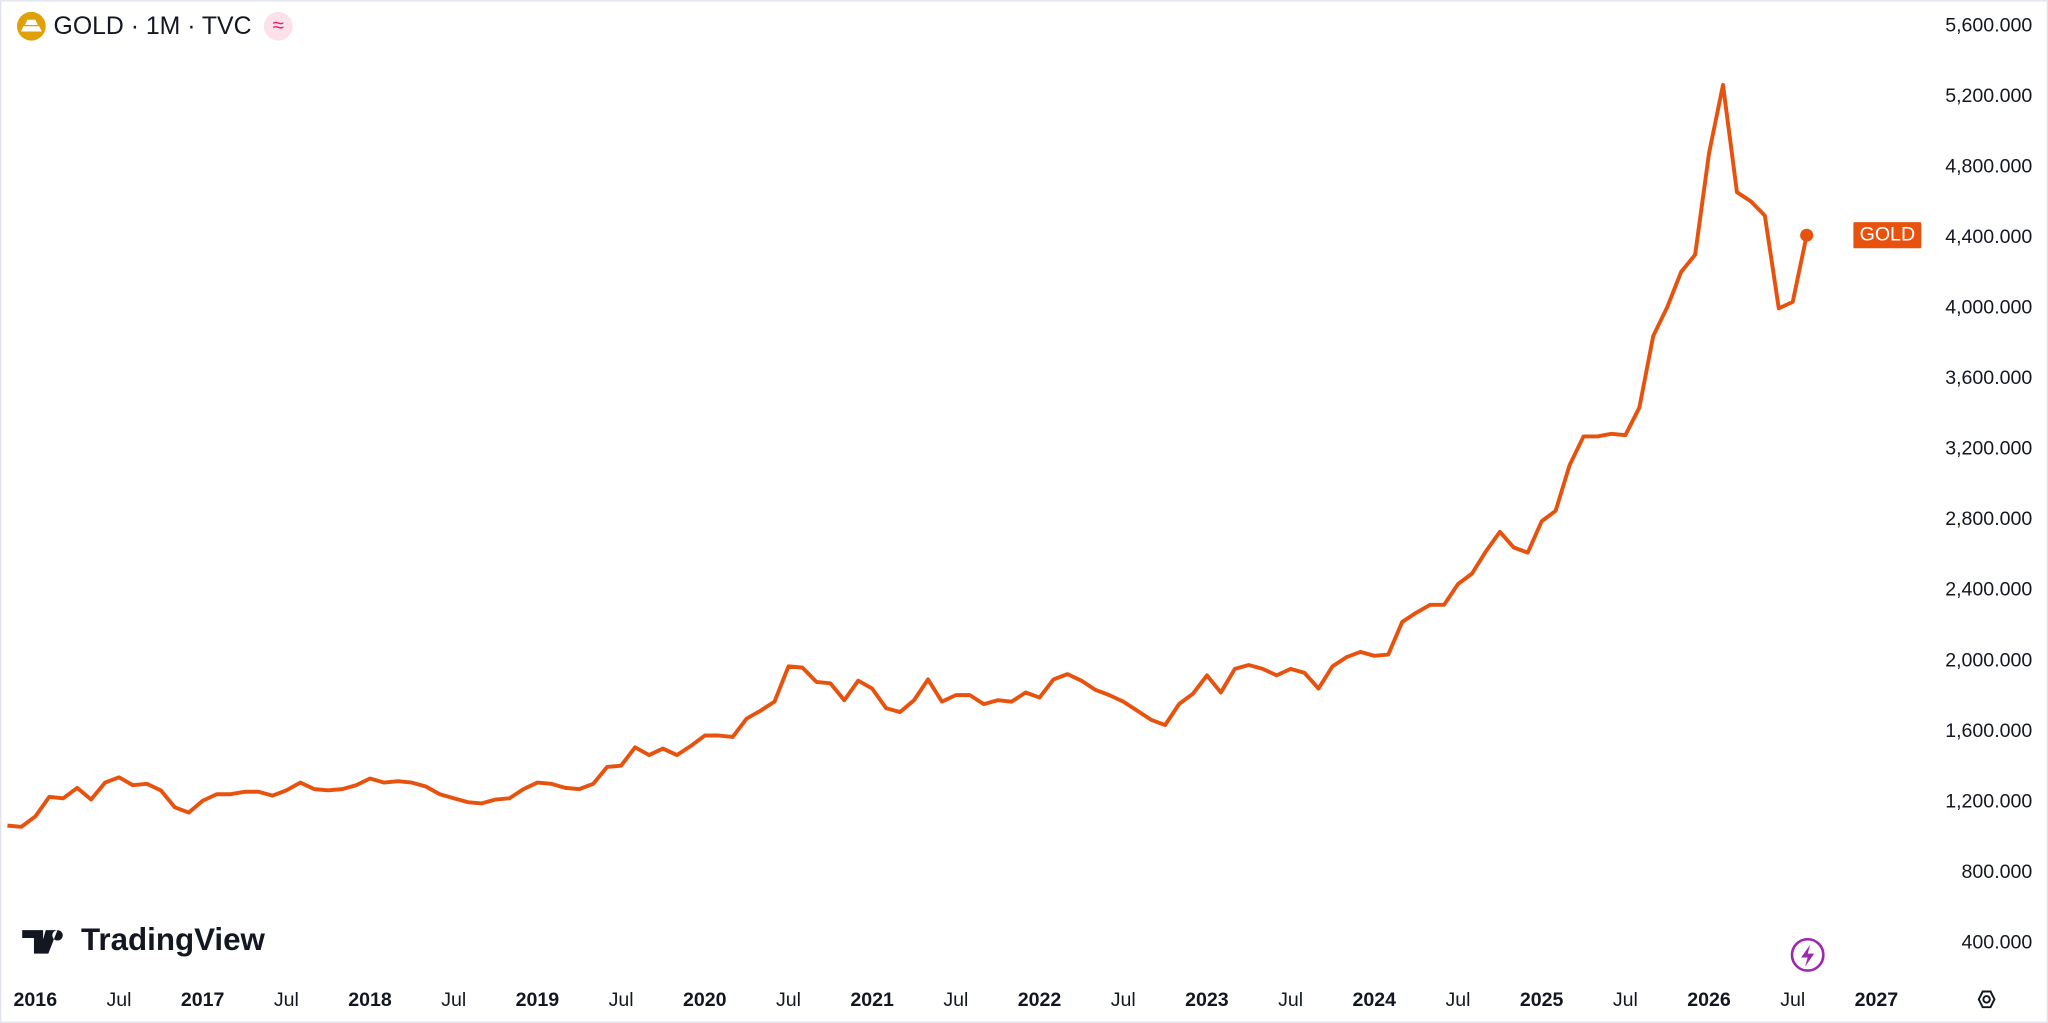  I want to click on lightning-button, so click(1807, 954).